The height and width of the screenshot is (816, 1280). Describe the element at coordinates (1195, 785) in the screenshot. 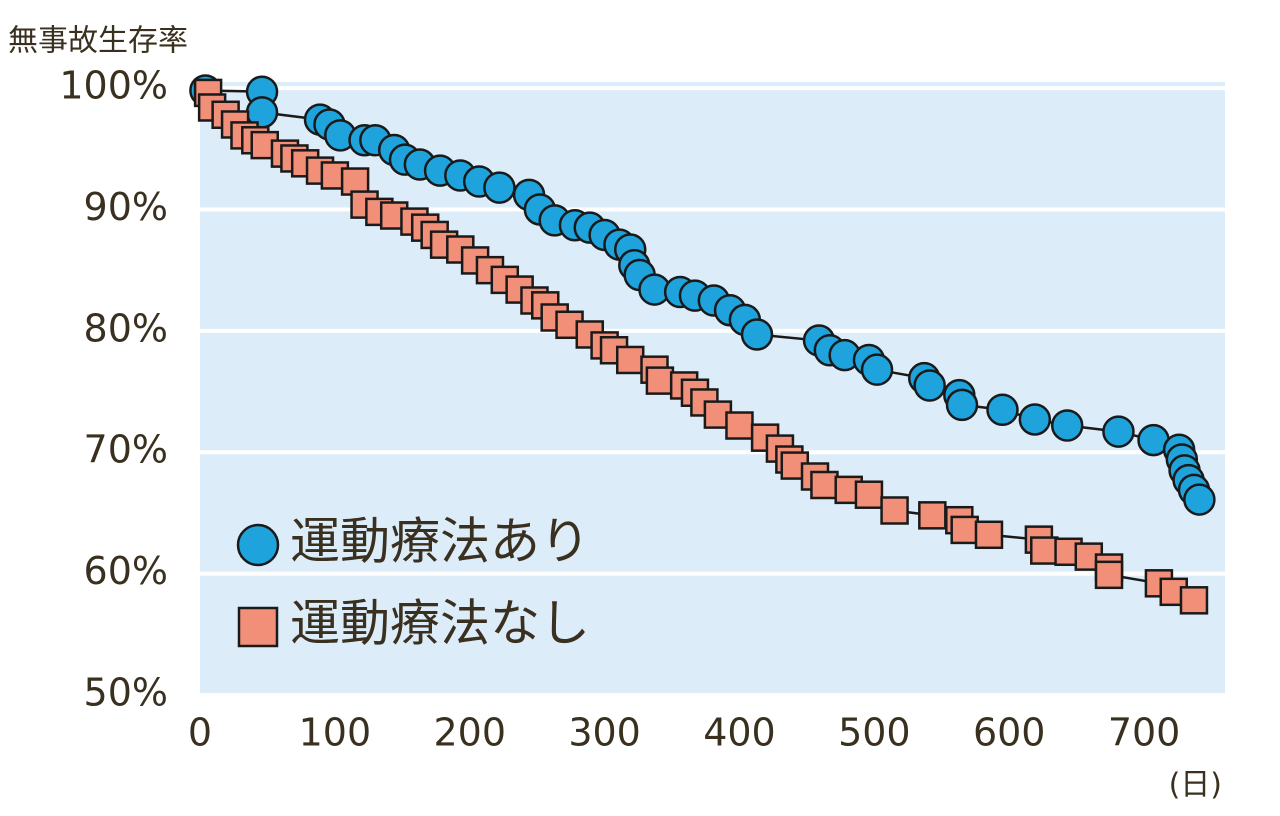

I see `x-axis-label: (日)` at that location.